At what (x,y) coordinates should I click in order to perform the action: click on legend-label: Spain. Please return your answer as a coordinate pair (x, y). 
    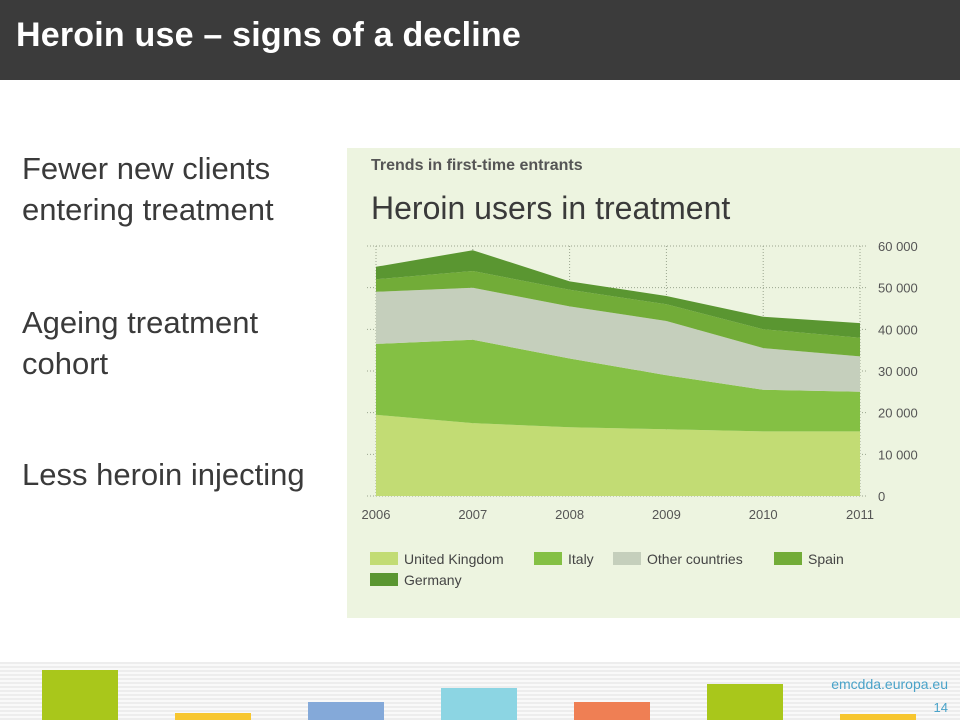
    Looking at the image, I should click on (826, 559).